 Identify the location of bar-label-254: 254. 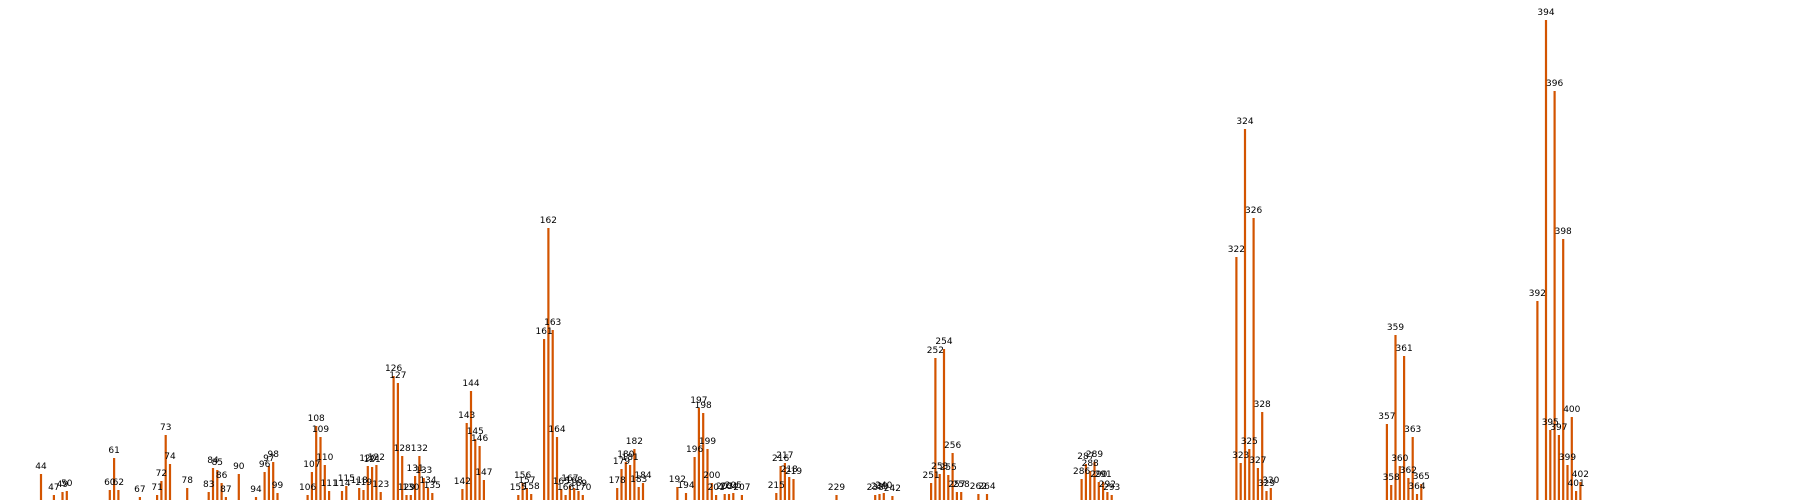
(943, 342).